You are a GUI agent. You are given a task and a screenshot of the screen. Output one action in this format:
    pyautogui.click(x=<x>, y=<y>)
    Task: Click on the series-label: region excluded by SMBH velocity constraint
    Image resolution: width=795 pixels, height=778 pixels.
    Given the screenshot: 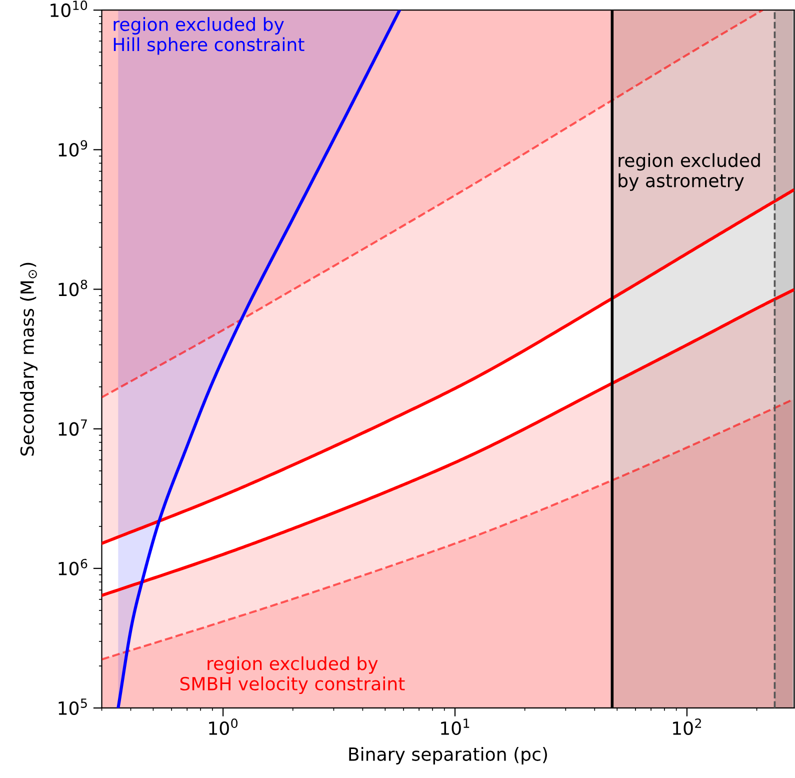 What is the action you would take?
    pyautogui.click(x=292, y=675)
    